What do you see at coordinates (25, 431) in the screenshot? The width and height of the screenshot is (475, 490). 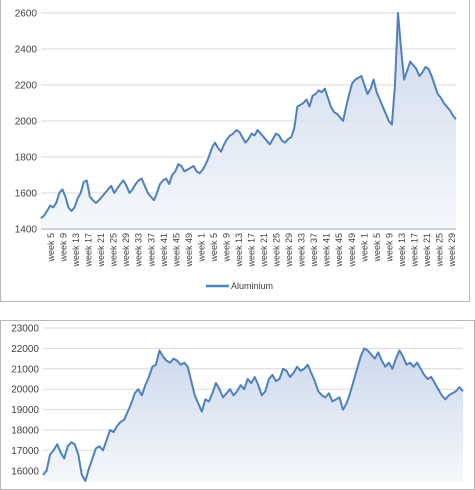 I see `y-tick-label: 18000` at bounding box center [25, 431].